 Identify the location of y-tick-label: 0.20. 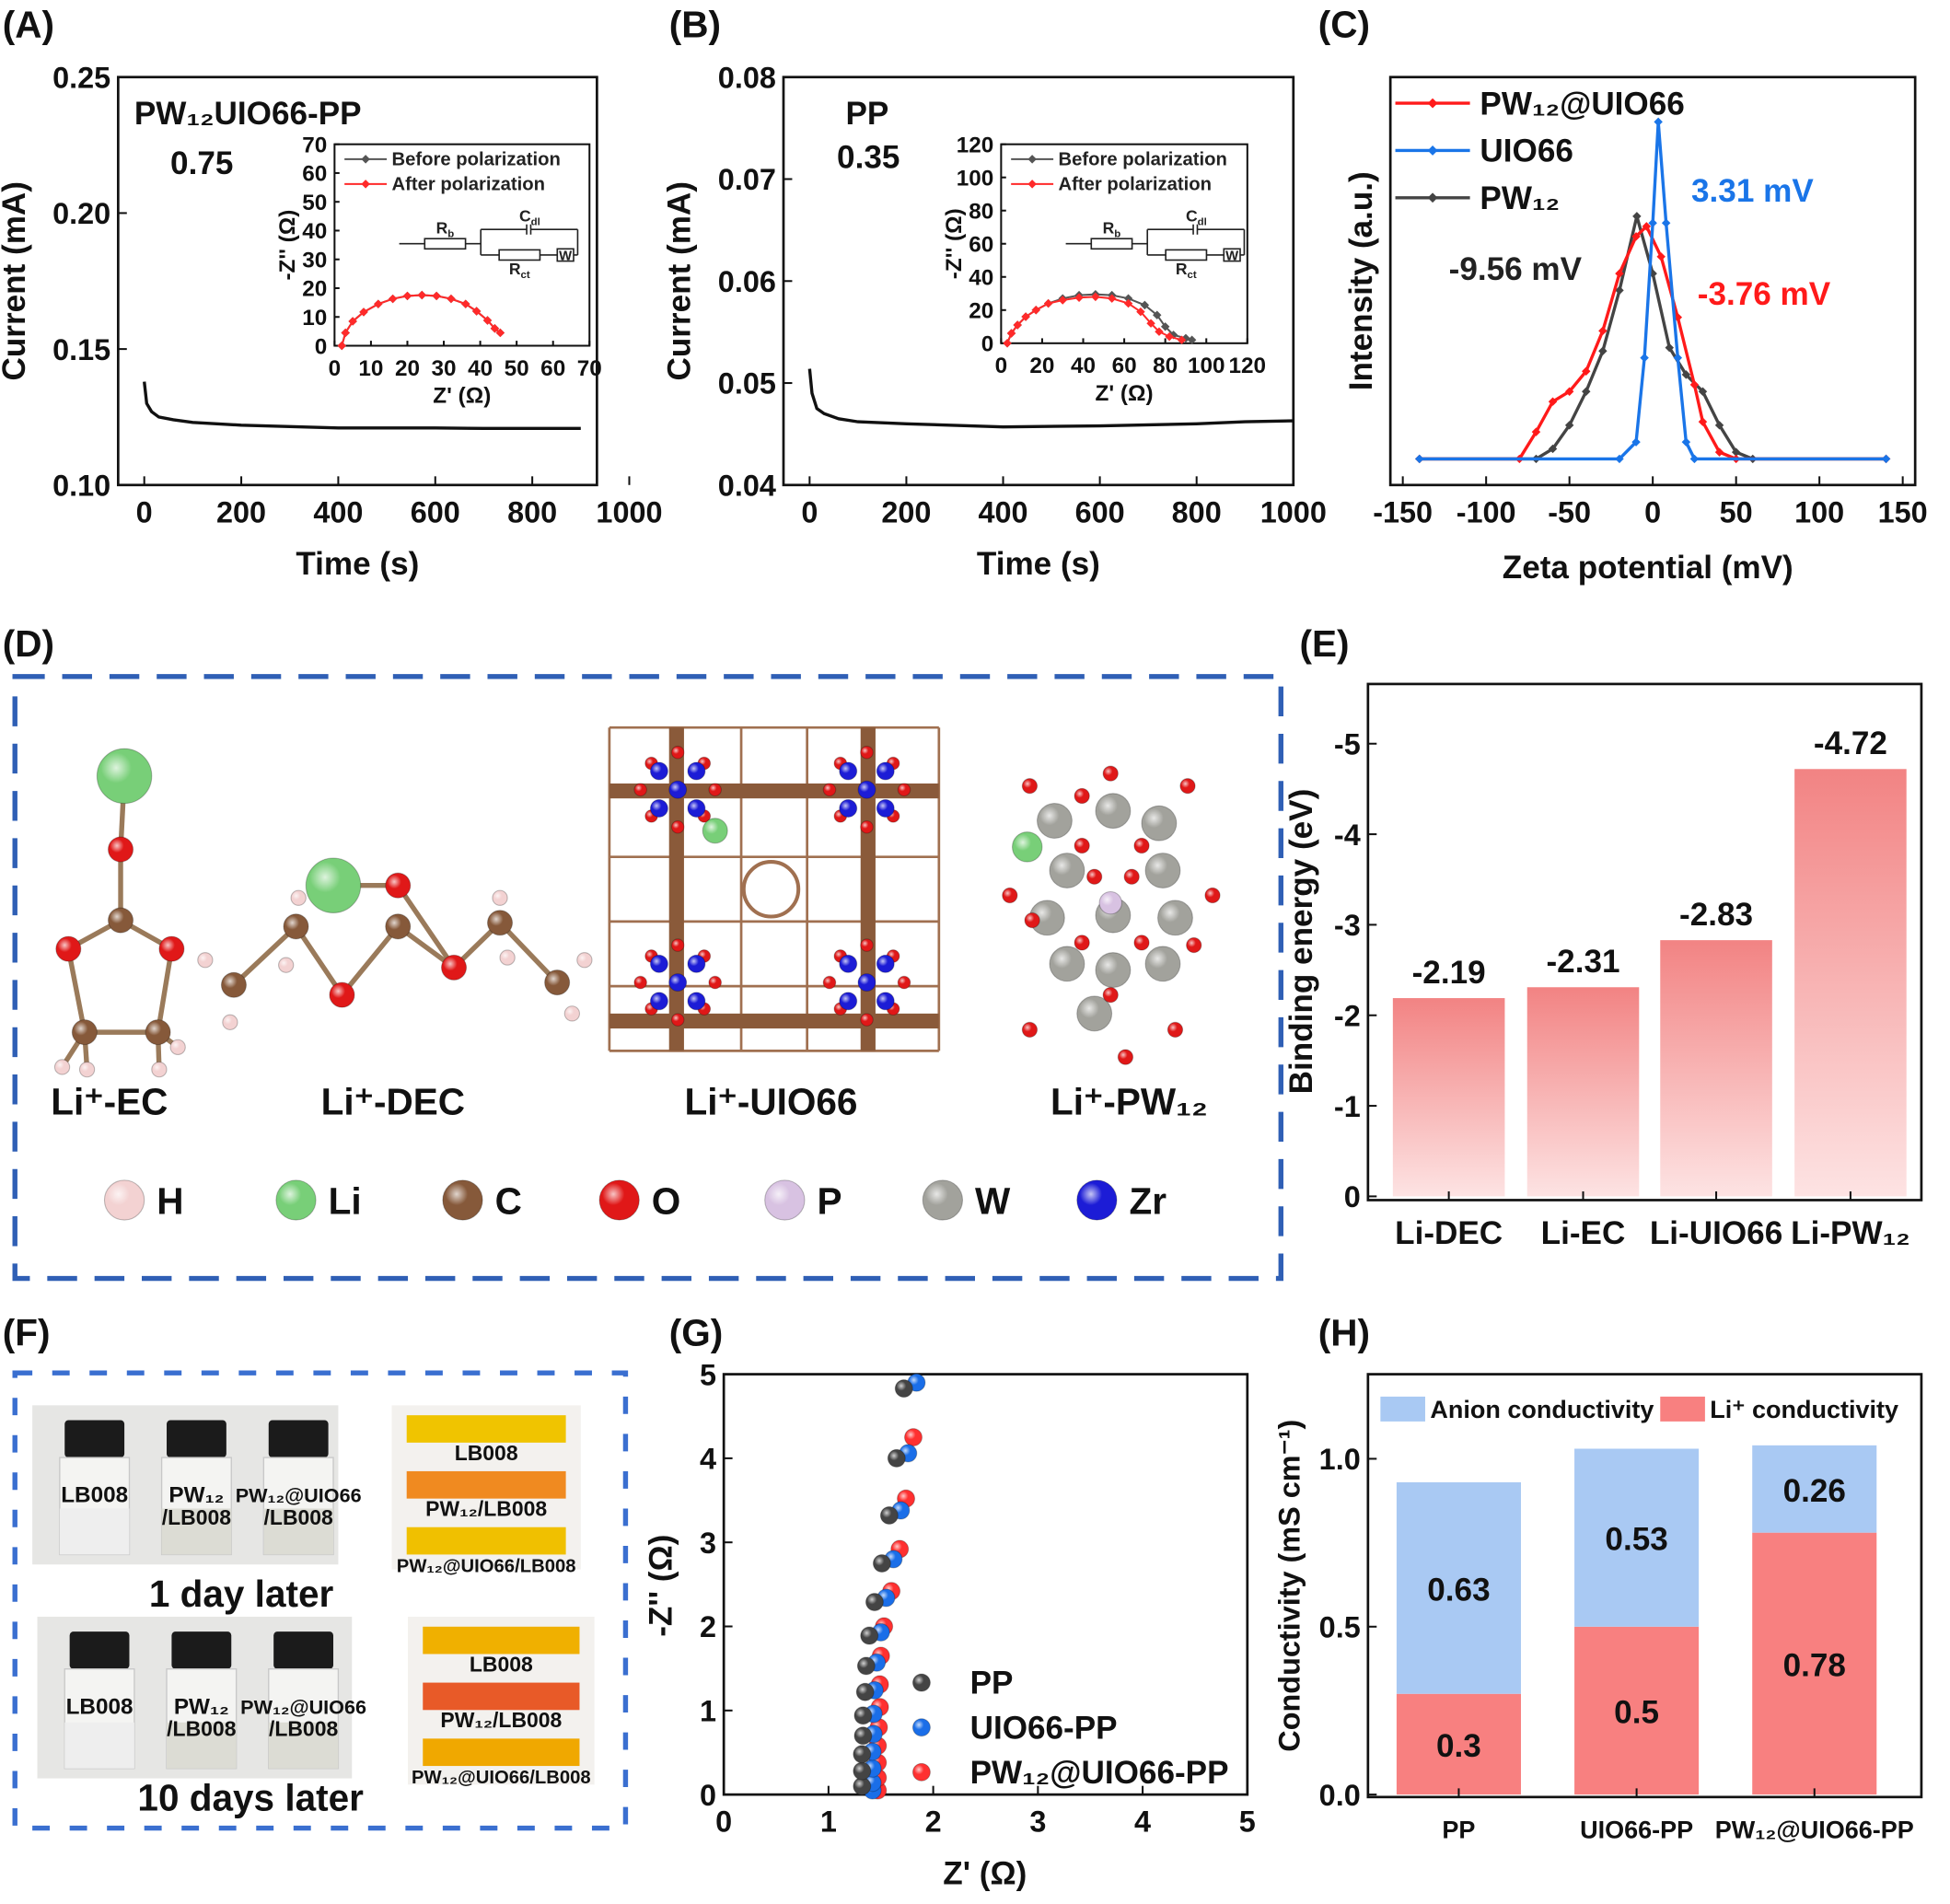
(81, 213).